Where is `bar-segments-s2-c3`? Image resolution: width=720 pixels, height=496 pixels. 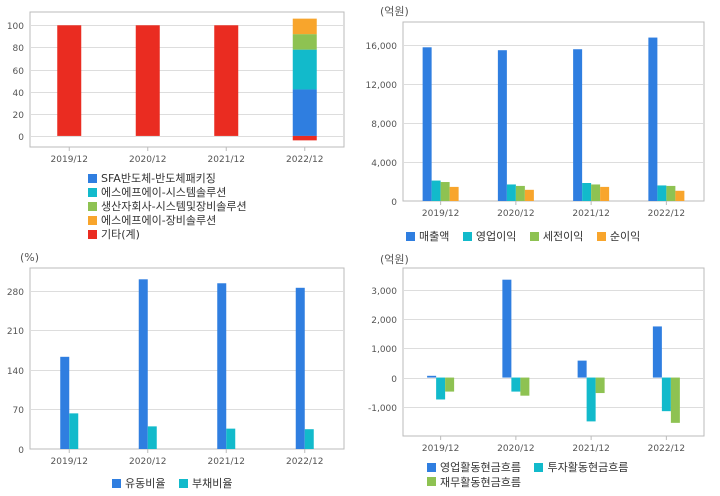
bar-segments-s2-c3 is located at coordinates (304, 42).